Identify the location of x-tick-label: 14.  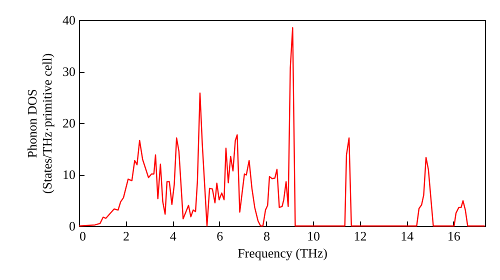
(407, 236).